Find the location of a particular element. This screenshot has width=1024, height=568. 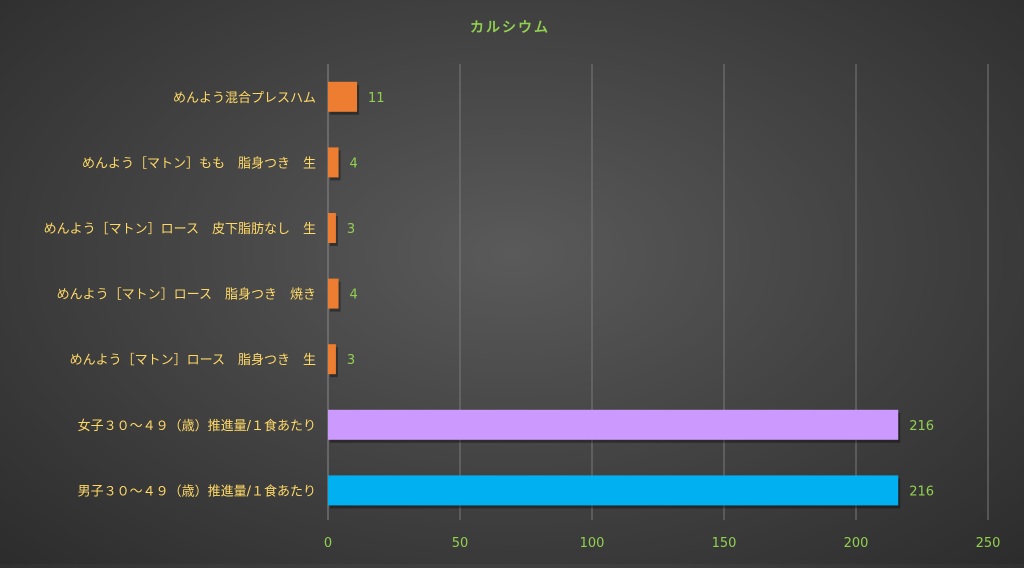

category-label: めんよう［マトン］もも 脂身つき 生 is located at coordinates (199, 163).